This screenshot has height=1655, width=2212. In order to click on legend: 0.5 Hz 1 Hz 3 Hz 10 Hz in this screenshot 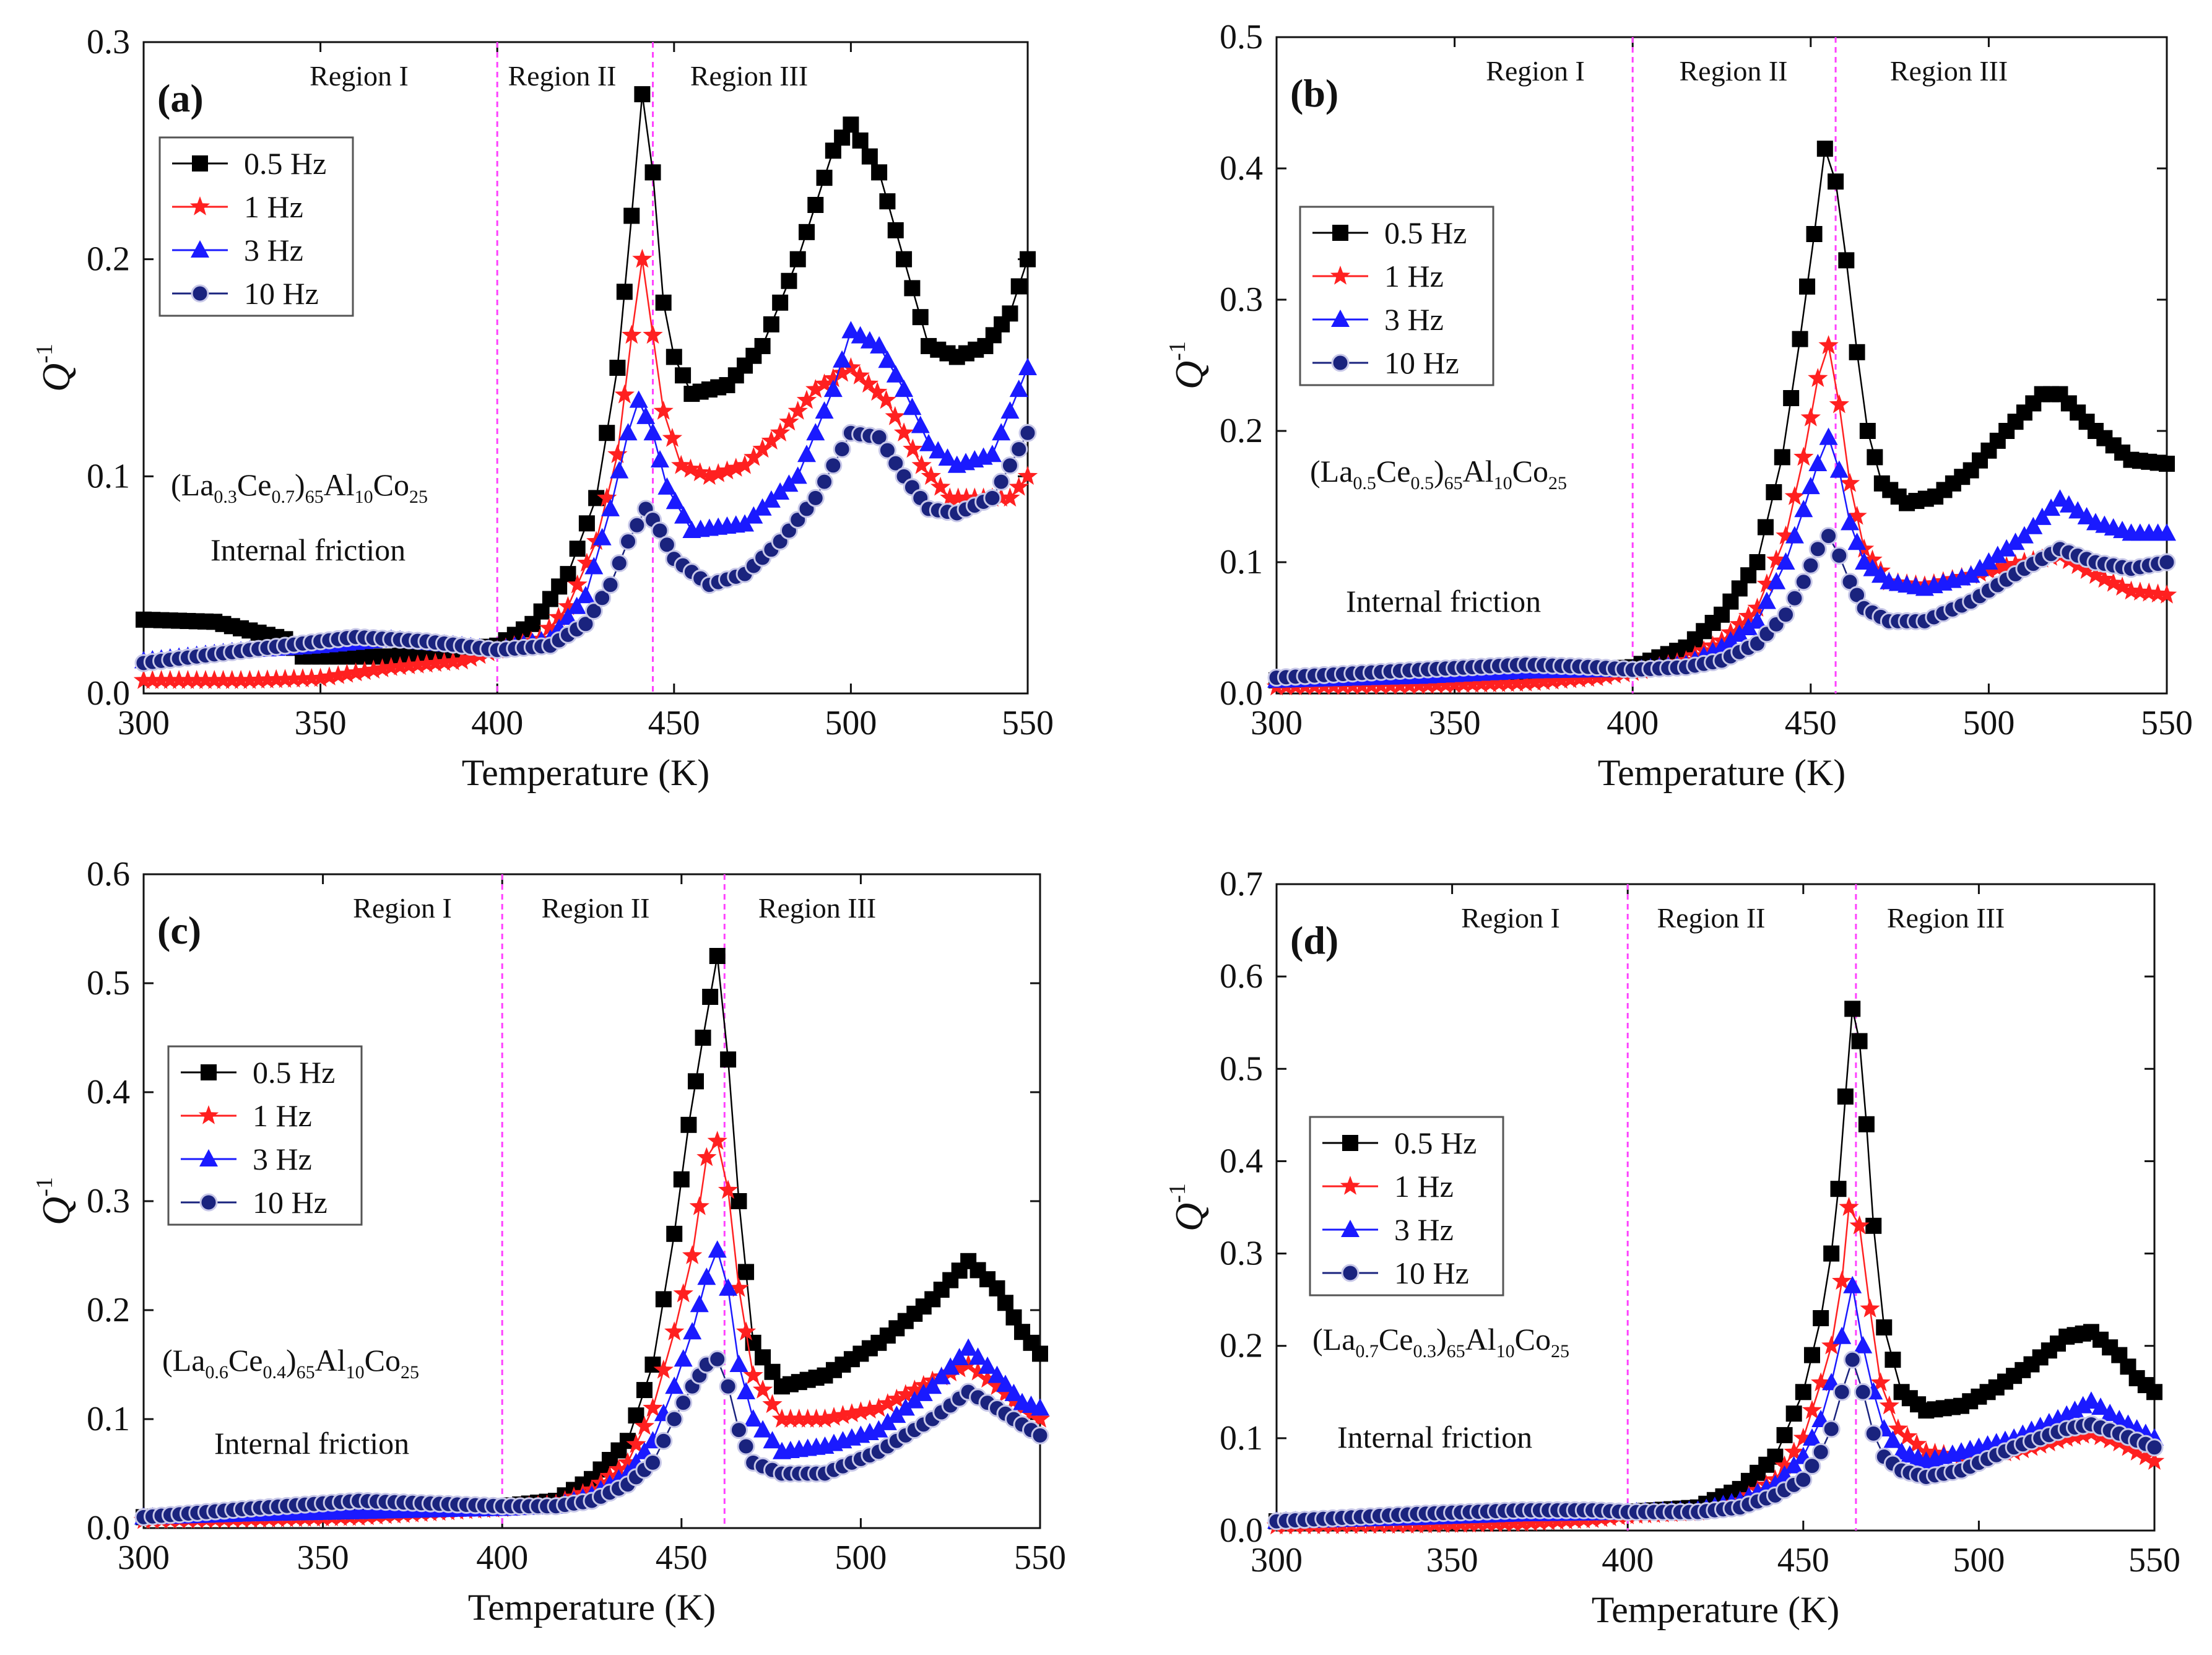, I will do `click(1396, 296)`.